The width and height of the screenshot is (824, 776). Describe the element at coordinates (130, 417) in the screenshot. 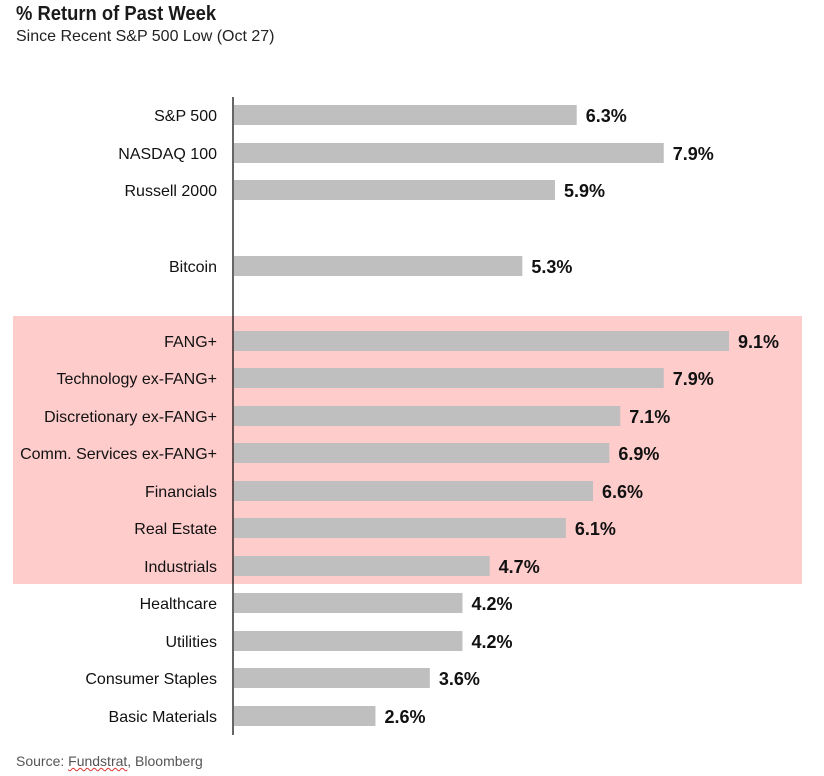

I see `category-label: Discretionary ex-FANG+` at that location.